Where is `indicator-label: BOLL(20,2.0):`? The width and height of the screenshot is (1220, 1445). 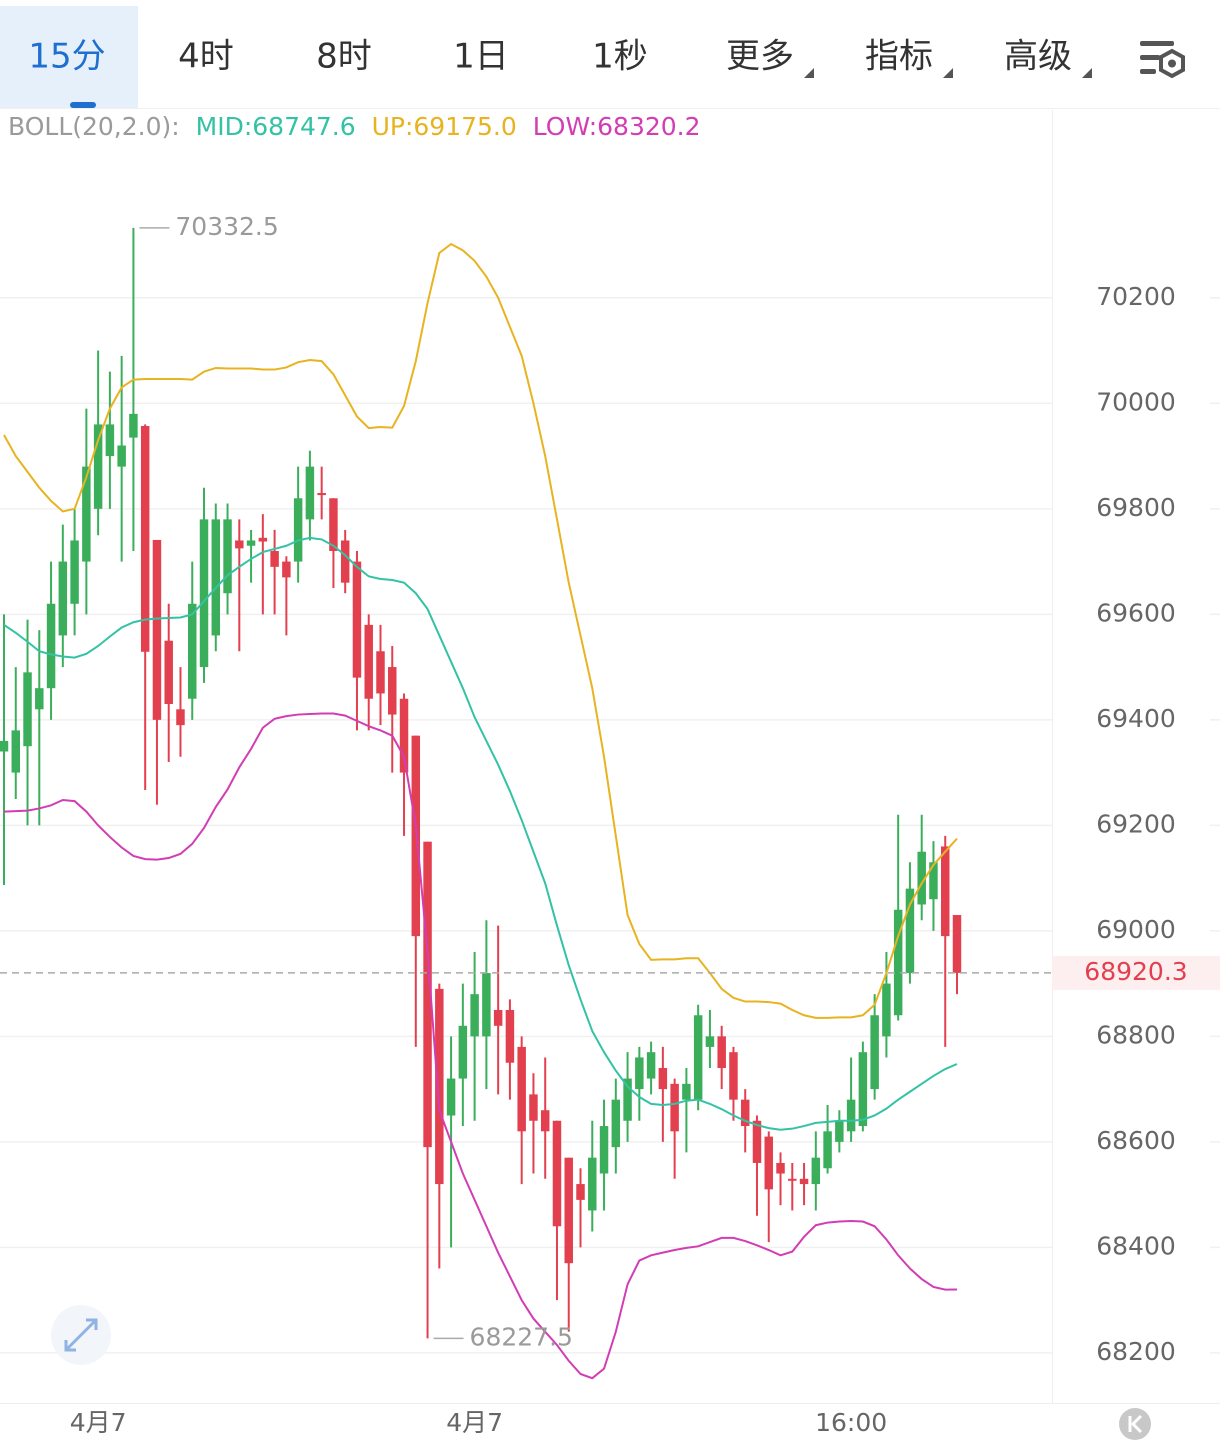 indicator-label: BOLL(20,2.0): is located at coordinates (94, 126).